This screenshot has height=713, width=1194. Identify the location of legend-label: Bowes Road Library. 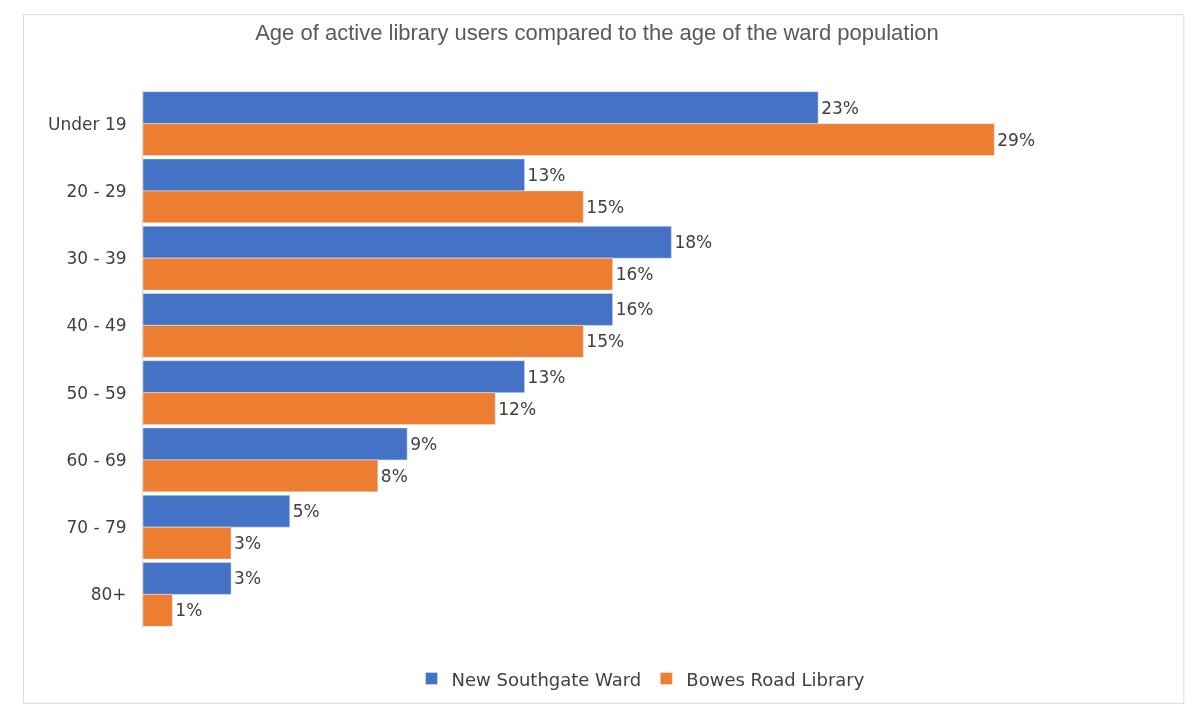
(775, 679).